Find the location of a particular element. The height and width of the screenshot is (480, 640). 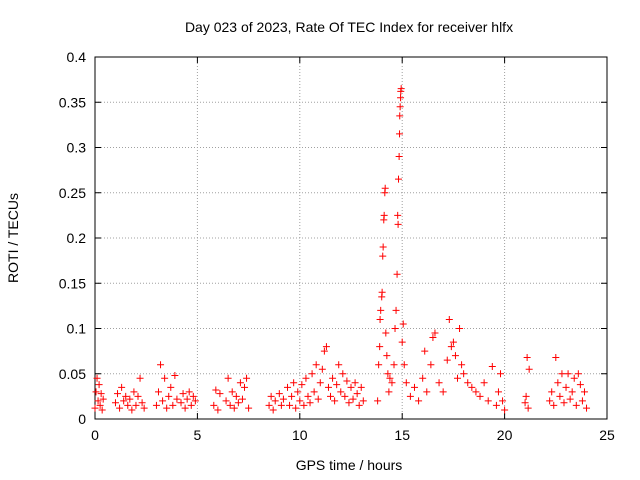

y-tick-label: 0.25 is located at coordinates (72, 193).